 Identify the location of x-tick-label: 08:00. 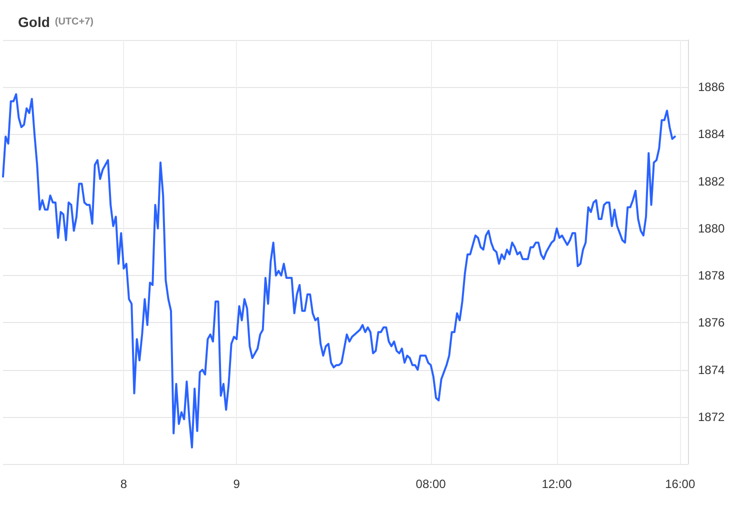
(431, 484).